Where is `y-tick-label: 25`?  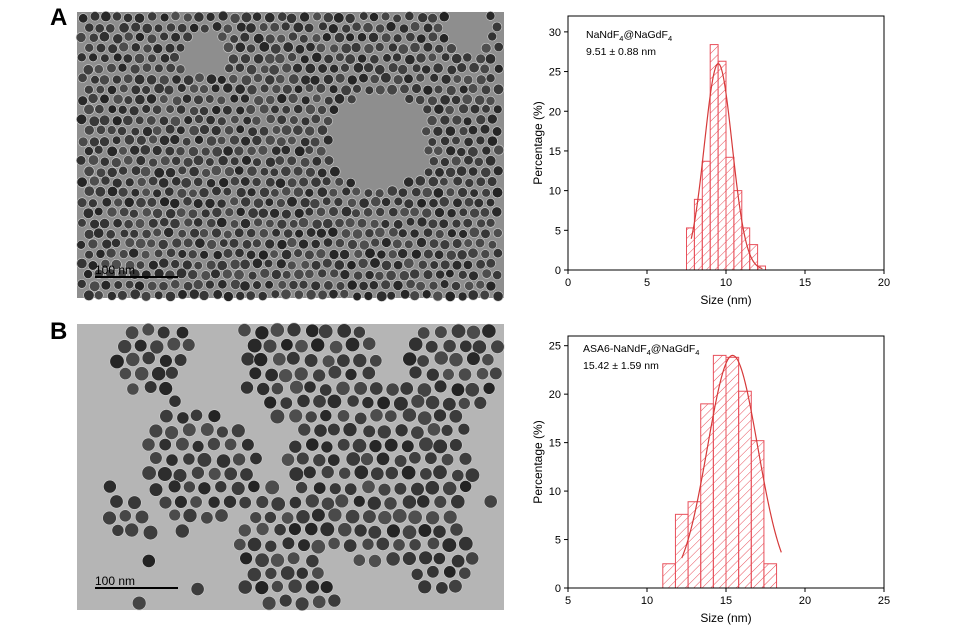 y-tick-label: 25 is located at coordinates (555, 347).